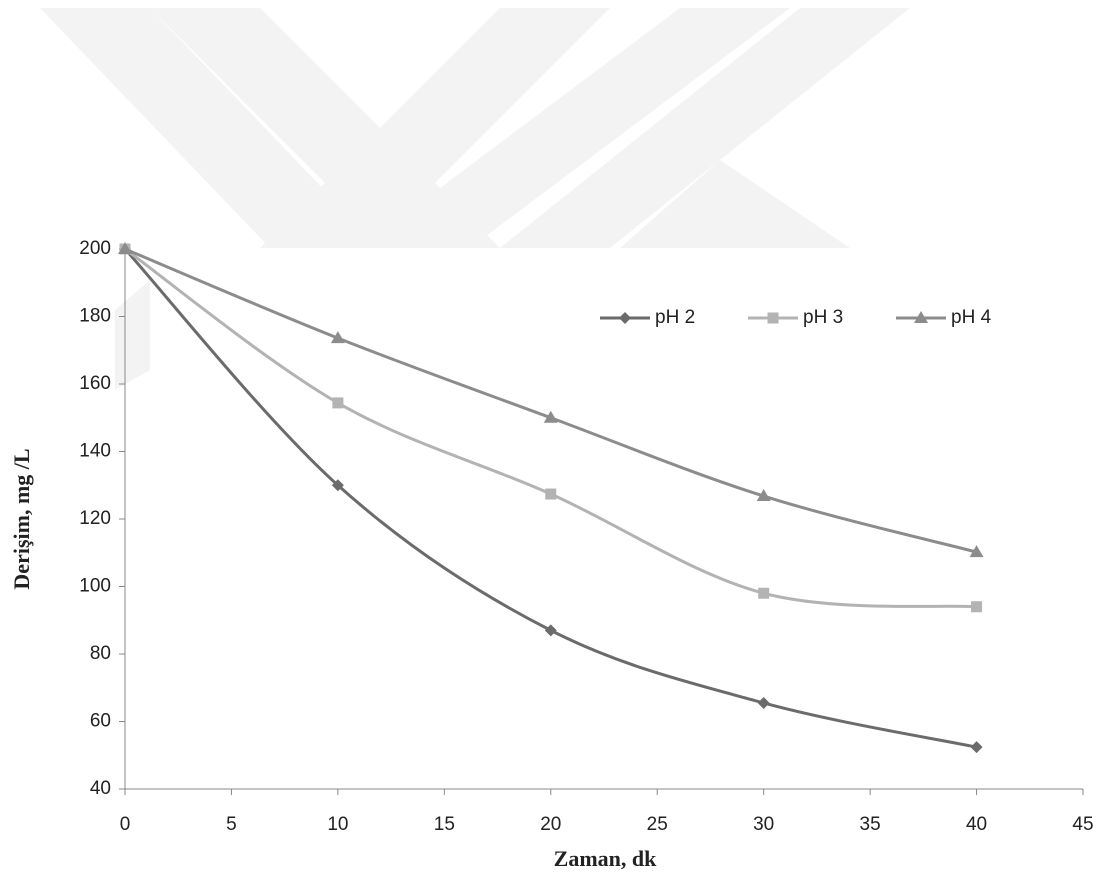 This screenshot has width=1105, height=879. Describe the element at coordinates (95, 316) in the screenshot. I see `y-tick-label: 180` at that location.